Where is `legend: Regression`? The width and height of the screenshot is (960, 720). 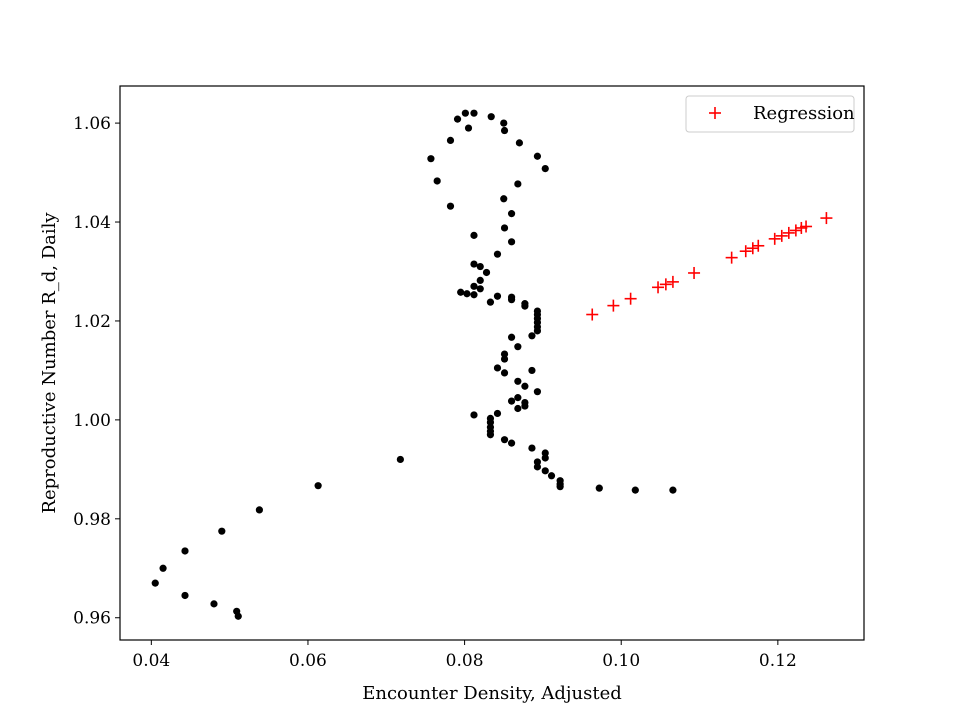 legend: Regression is located at coordinates (770, 114).